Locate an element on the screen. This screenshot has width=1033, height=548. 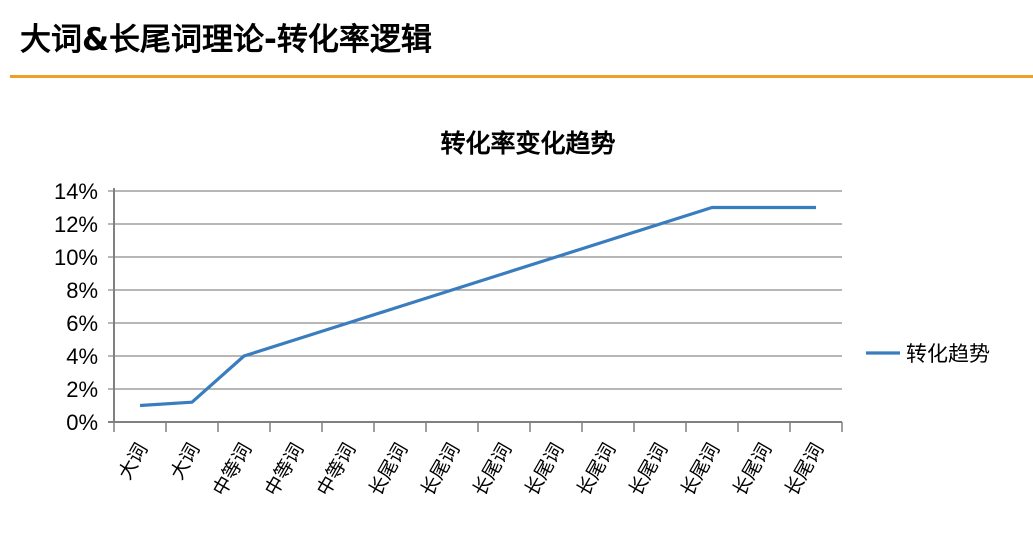
y-tick-label: 12% is located at coordinates (76, 224).